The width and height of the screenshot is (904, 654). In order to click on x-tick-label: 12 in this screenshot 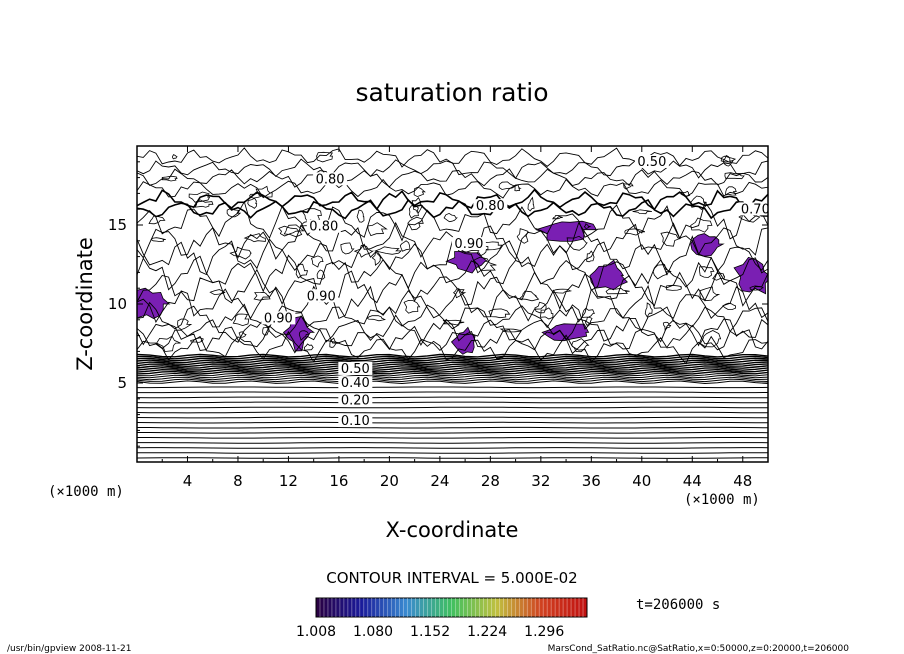, I will do `click(288, 481)`.